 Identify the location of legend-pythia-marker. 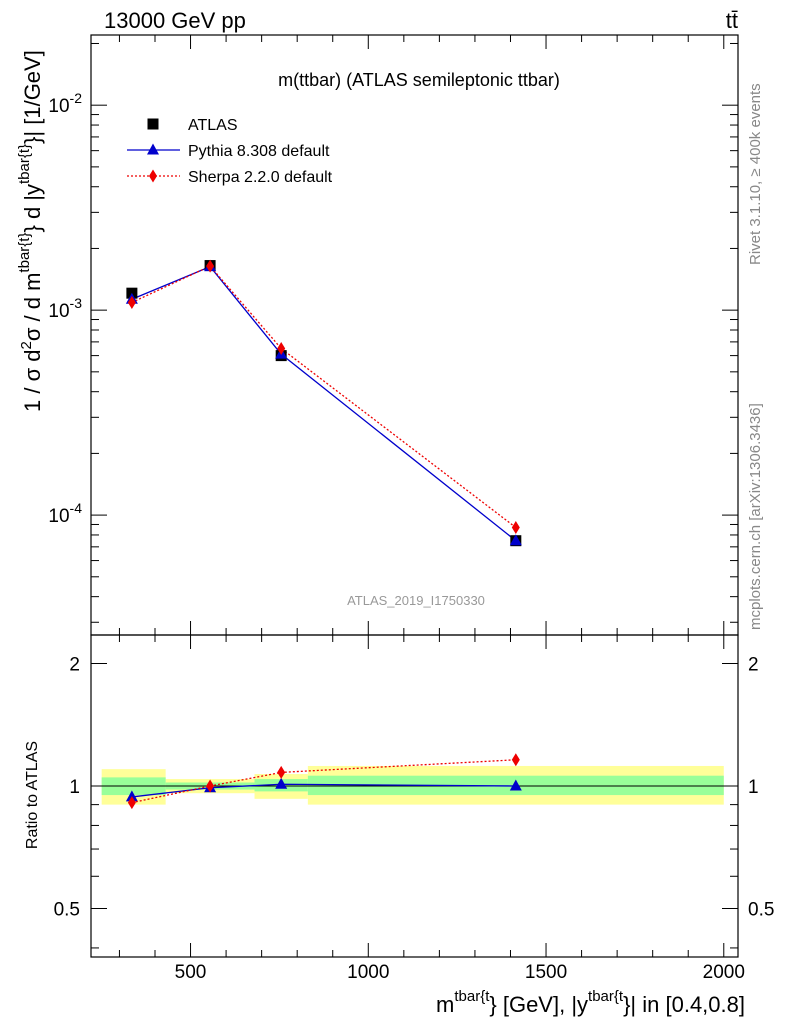
(153, 149).